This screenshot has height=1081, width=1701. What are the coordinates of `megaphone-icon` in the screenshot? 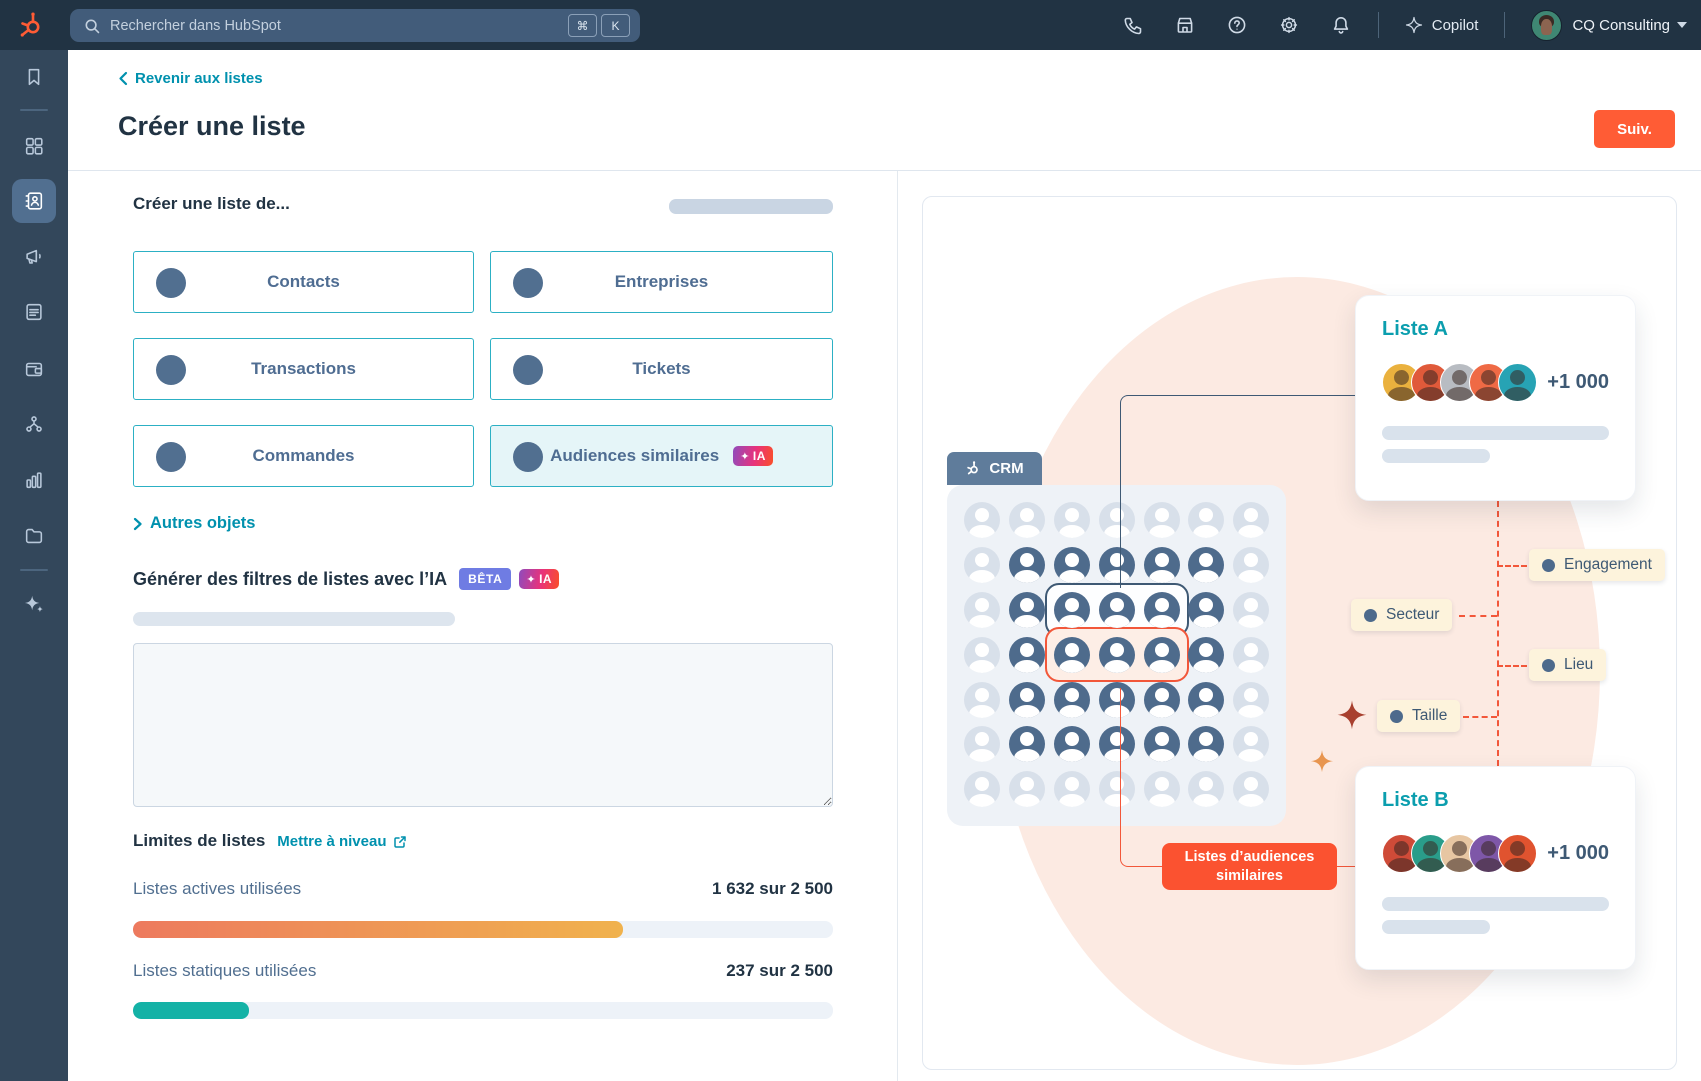 It's located at (33, 256).